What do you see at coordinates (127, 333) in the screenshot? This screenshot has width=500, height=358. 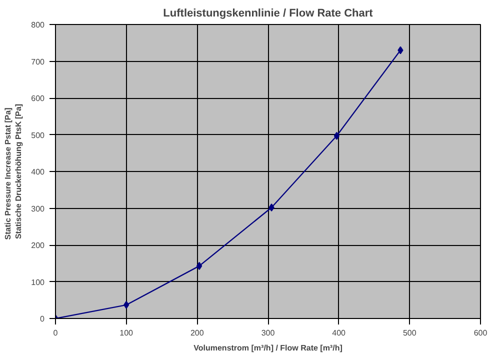 I see `x-tick-label: 100` at bounding box center [127, 333].